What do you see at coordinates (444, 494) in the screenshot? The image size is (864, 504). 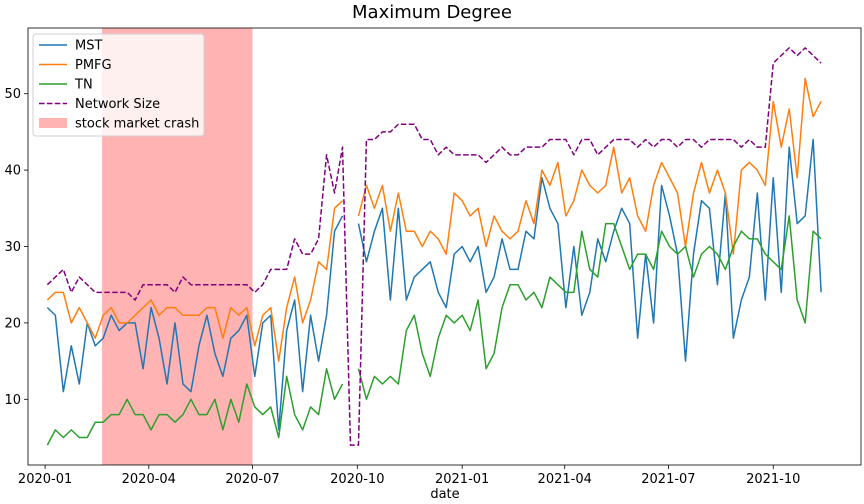 I see `x-axis-label: date` at bounding box center [444, 494].